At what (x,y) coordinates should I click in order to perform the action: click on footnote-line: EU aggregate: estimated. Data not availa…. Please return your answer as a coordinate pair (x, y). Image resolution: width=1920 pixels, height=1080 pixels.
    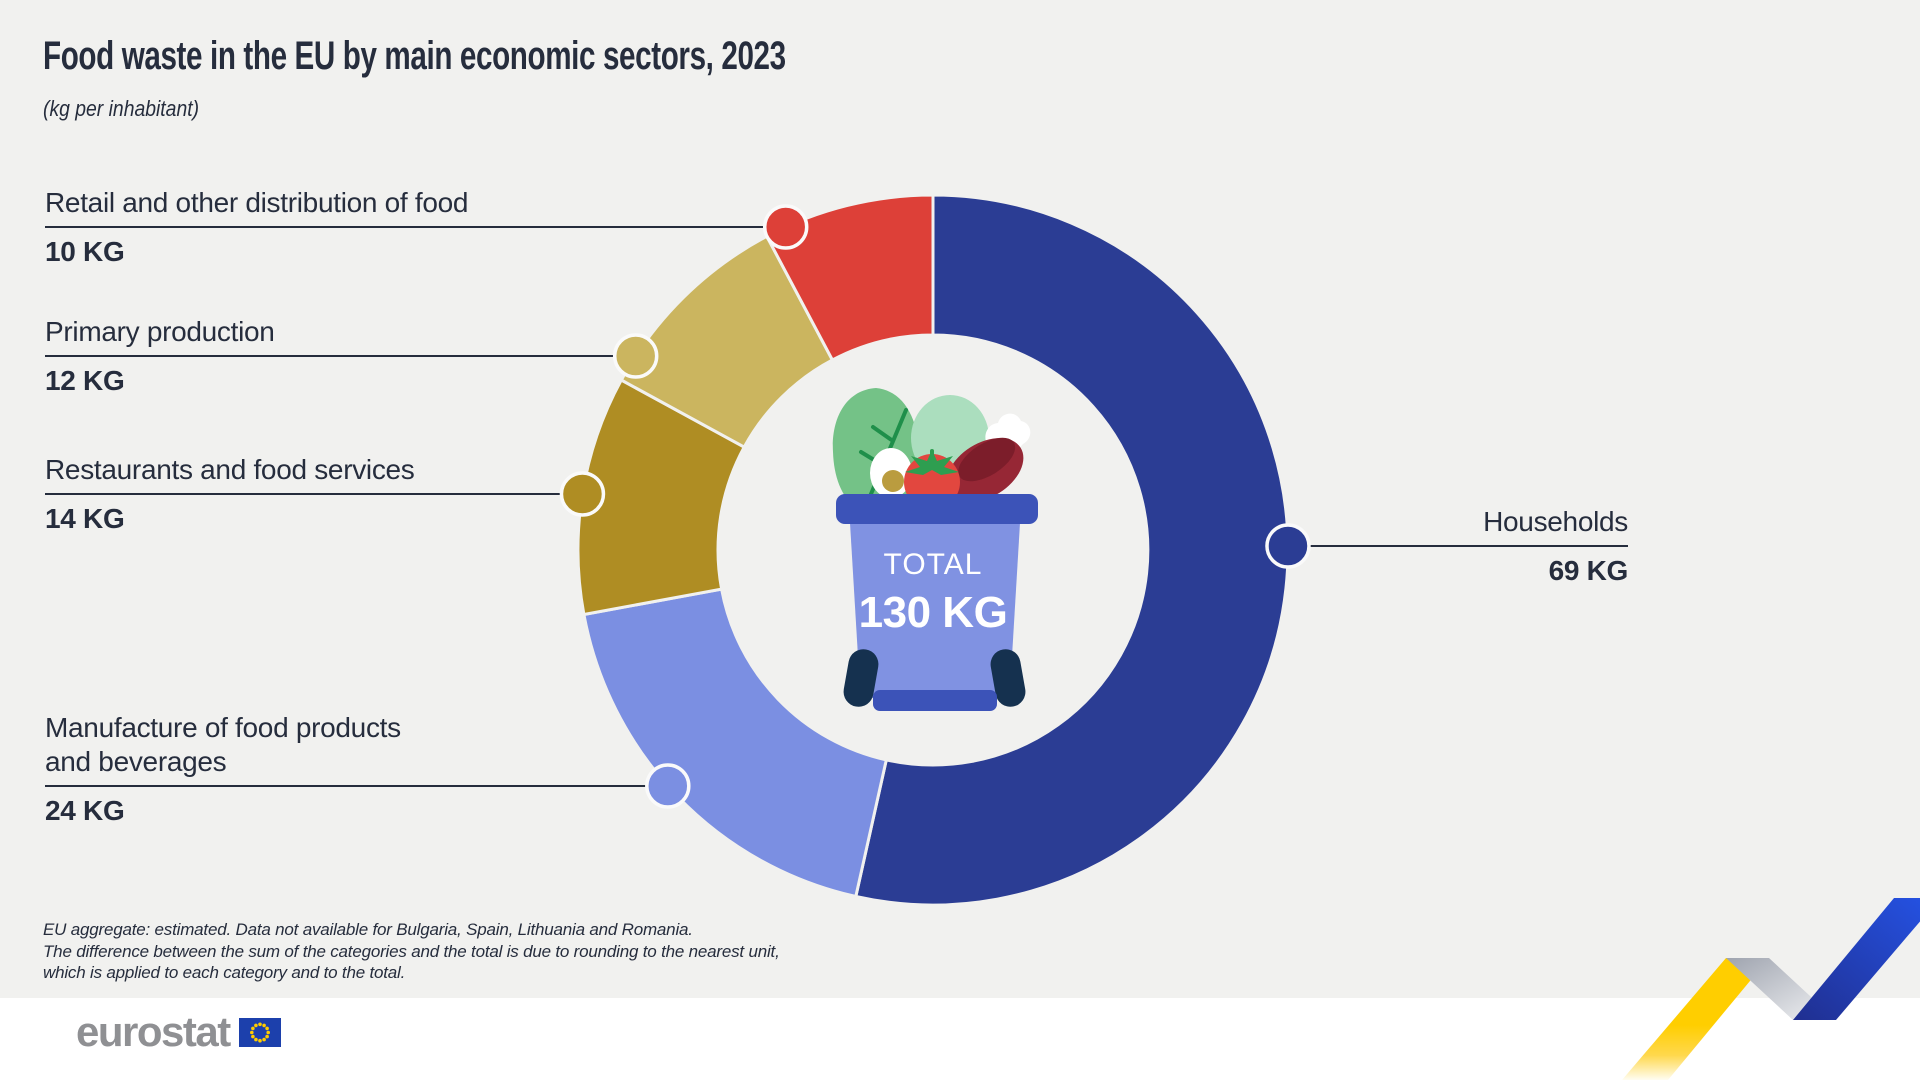
    Looking at the image, I should click on (368, 929).